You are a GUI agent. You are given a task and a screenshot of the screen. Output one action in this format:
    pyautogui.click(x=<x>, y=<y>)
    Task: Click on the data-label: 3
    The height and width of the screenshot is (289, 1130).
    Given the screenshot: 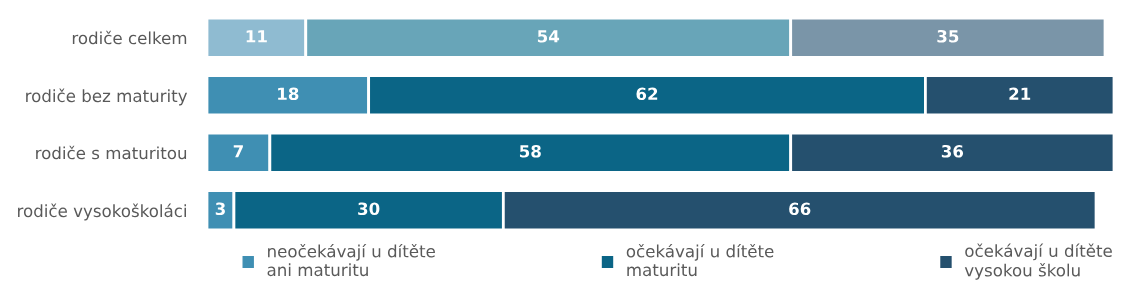 What is the action you would take?
    pyautogui.click(x=220, y=209)
    